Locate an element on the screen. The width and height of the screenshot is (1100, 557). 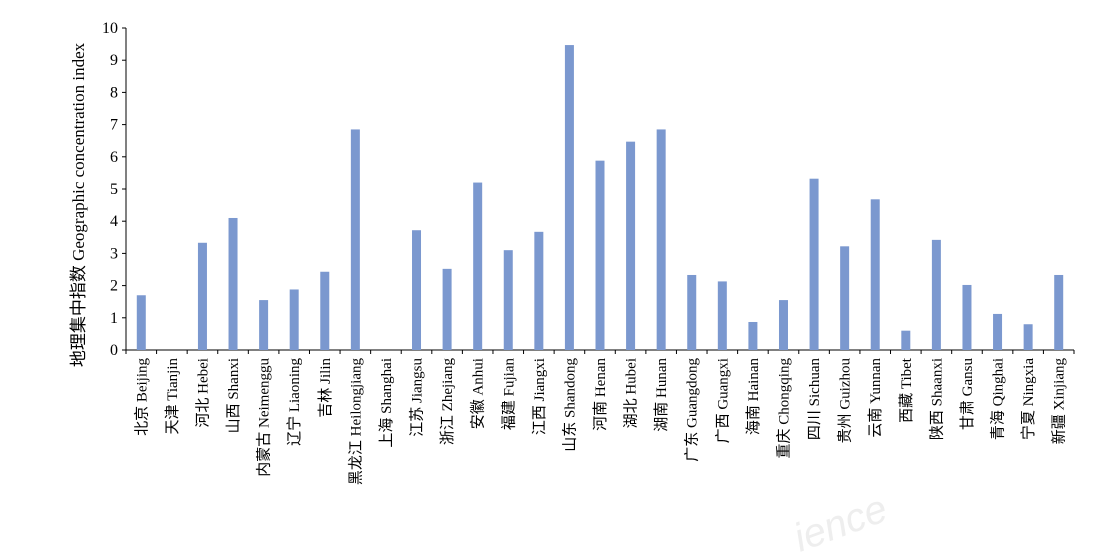
x-tick-label: 重庆 Chongqing is located at coordinates (783, 408).